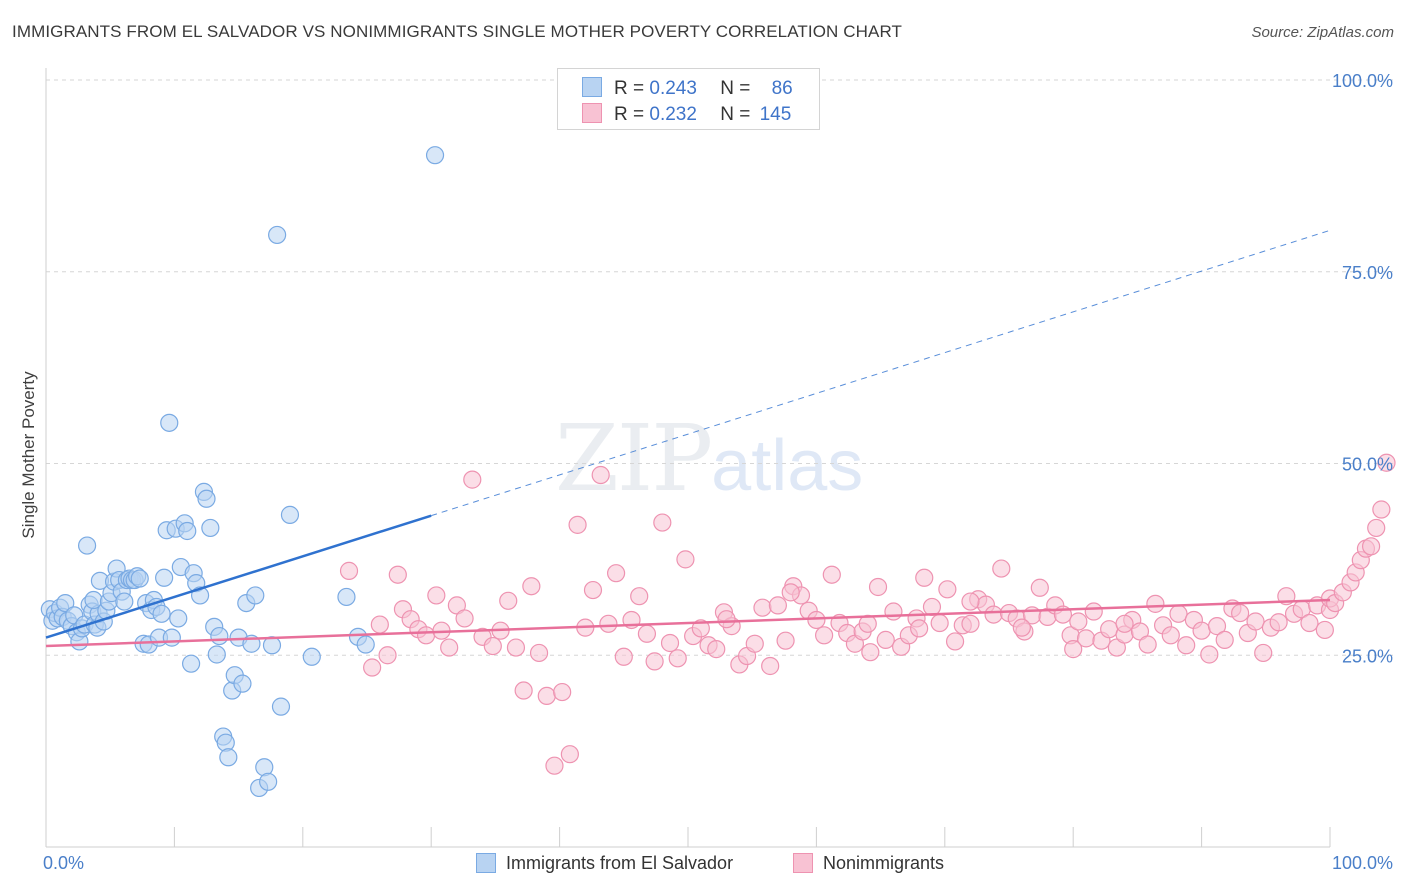 This screenshot has height=892, width=1406. Describe the element at coordinates (28, 455) in the screenshot. I see `y-axis-label: Single Mother Poverty` at that location.